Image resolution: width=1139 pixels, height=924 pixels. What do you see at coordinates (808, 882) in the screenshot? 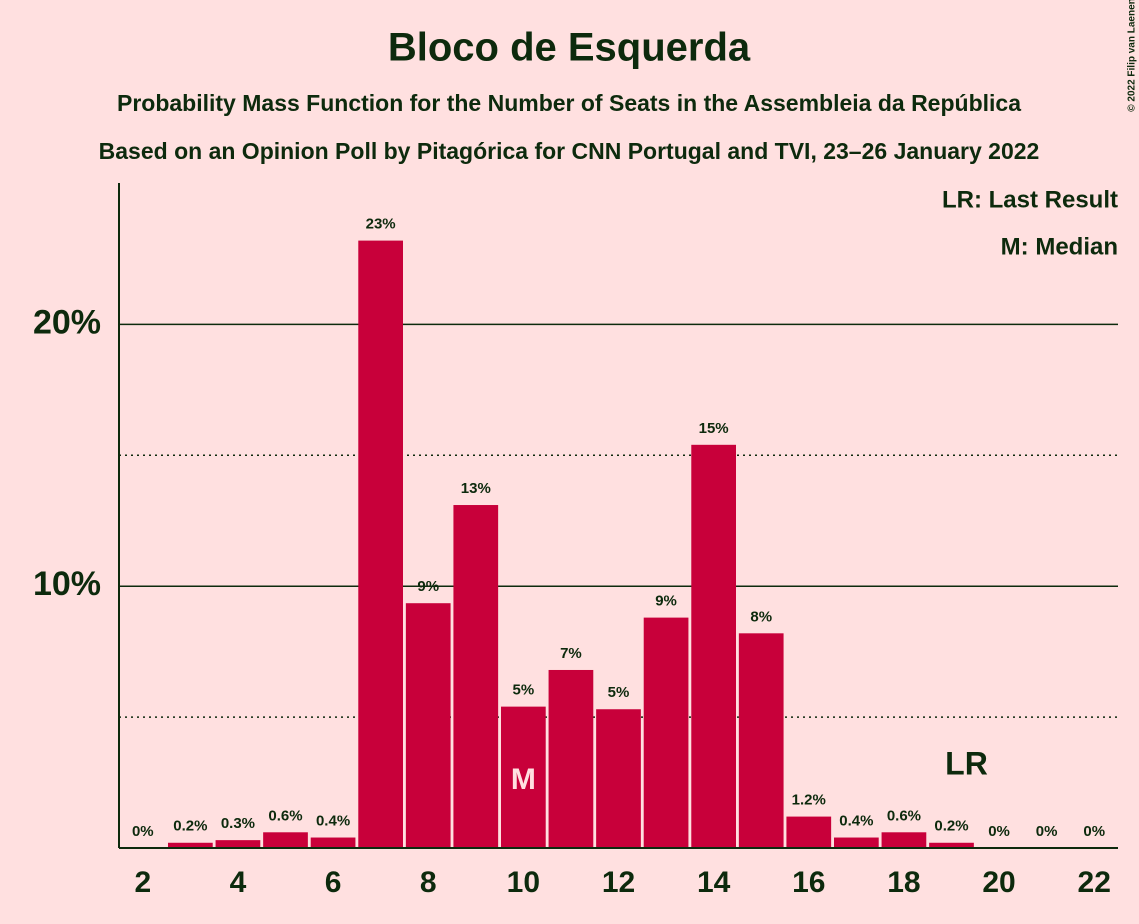
I see `x-tick-label: 16` at bounding box center [808, 882].